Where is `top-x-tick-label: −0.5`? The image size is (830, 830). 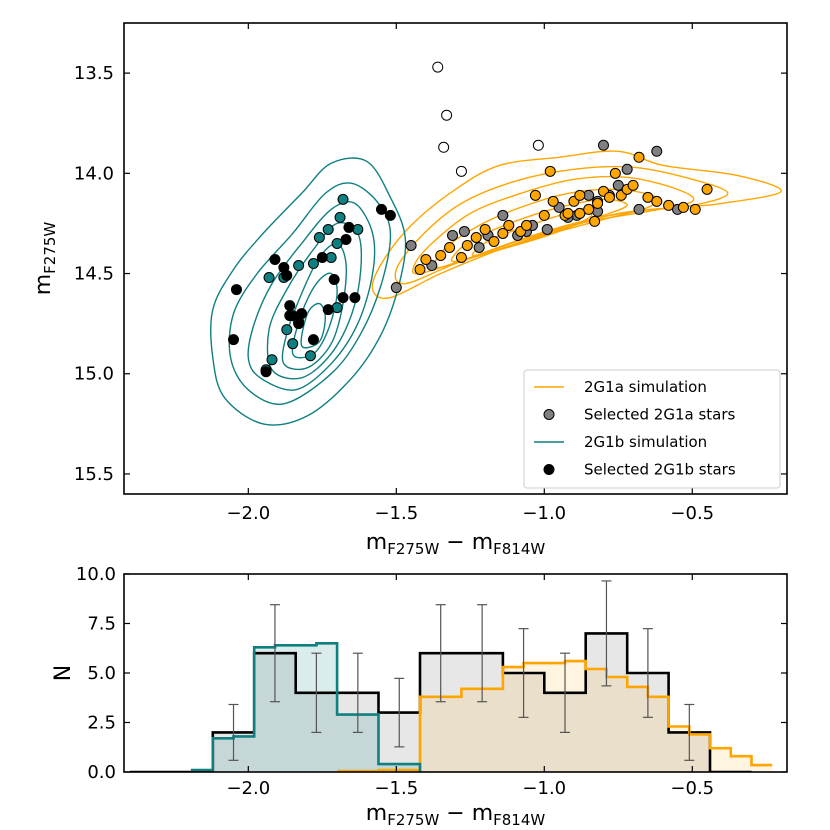 top-x-tick-label: −0.5 is located at coordinates (692, 513).